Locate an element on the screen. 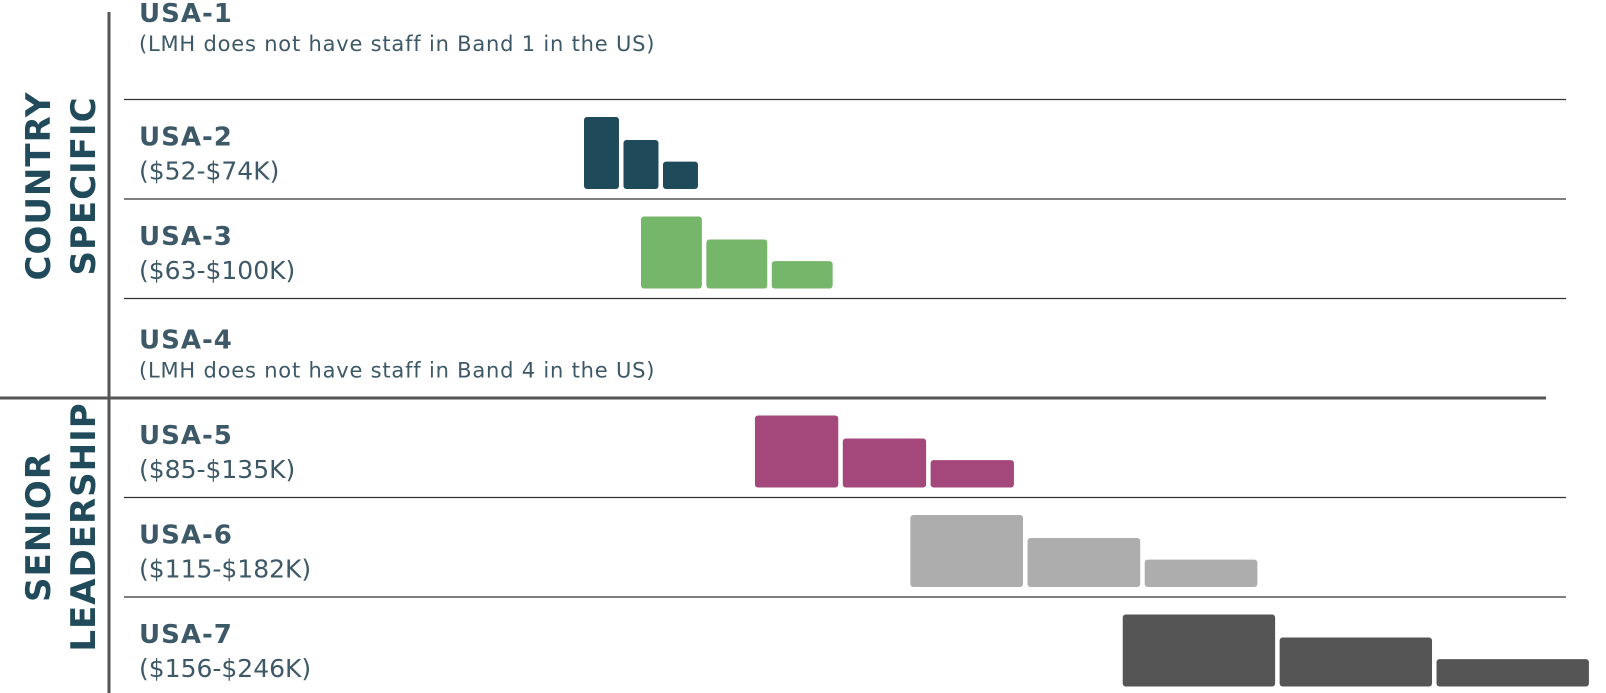 This screenshot has width=1606, height=693. band-range-usa-7: ($156-$246K) is located at coordinates (225, 668).